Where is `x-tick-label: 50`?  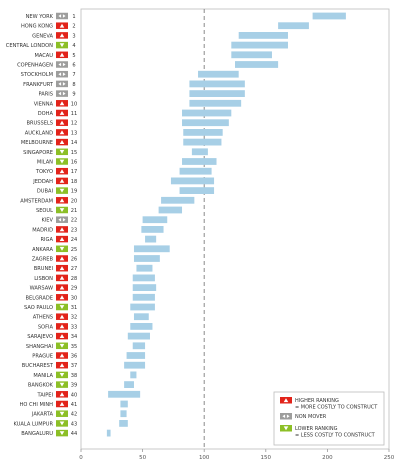 x-tick-label: 50 is located at coordinates (142, 458).